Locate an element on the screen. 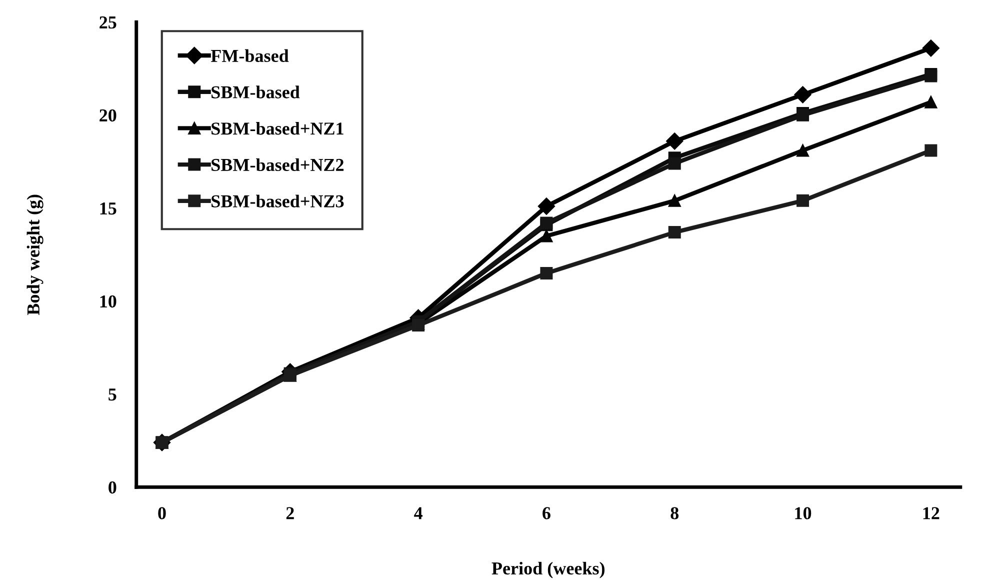 This screenshot has height=582, width=981. x-tick-label: 6 is located at coordinates (546, 513).